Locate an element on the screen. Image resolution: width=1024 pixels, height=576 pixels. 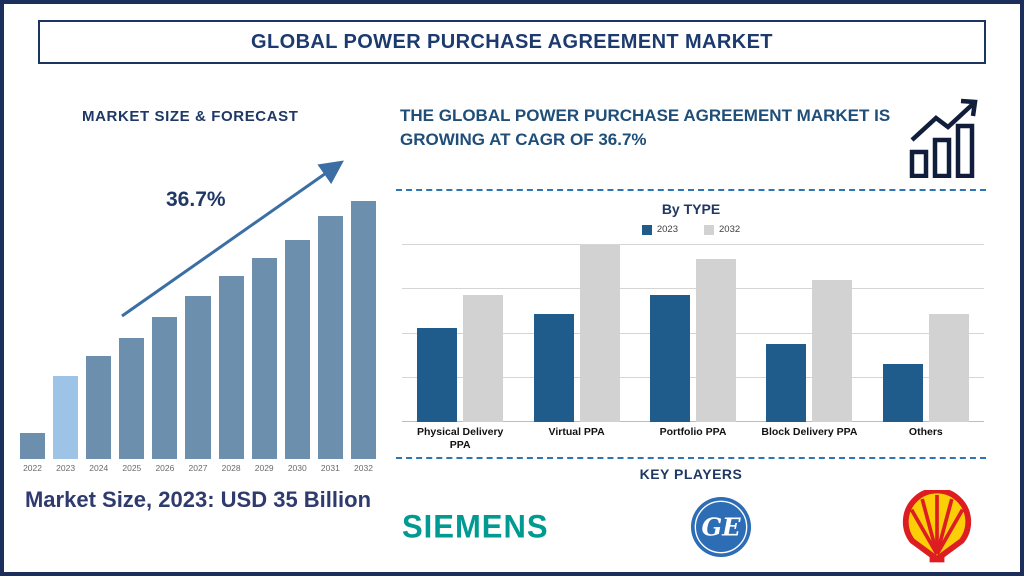
year-label: 2027 is located at coordinates (198, 468).